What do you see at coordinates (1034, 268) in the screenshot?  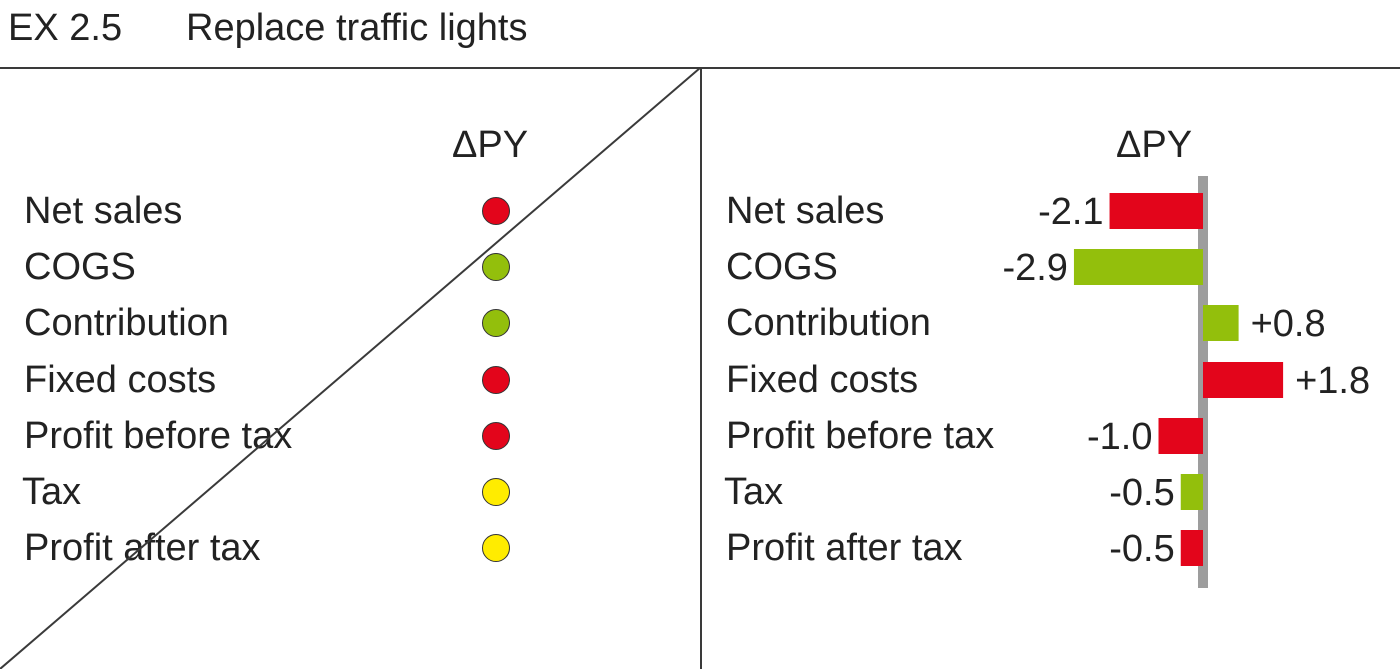 I see `data-label: -2.9` at bounding box center [1034, 268].